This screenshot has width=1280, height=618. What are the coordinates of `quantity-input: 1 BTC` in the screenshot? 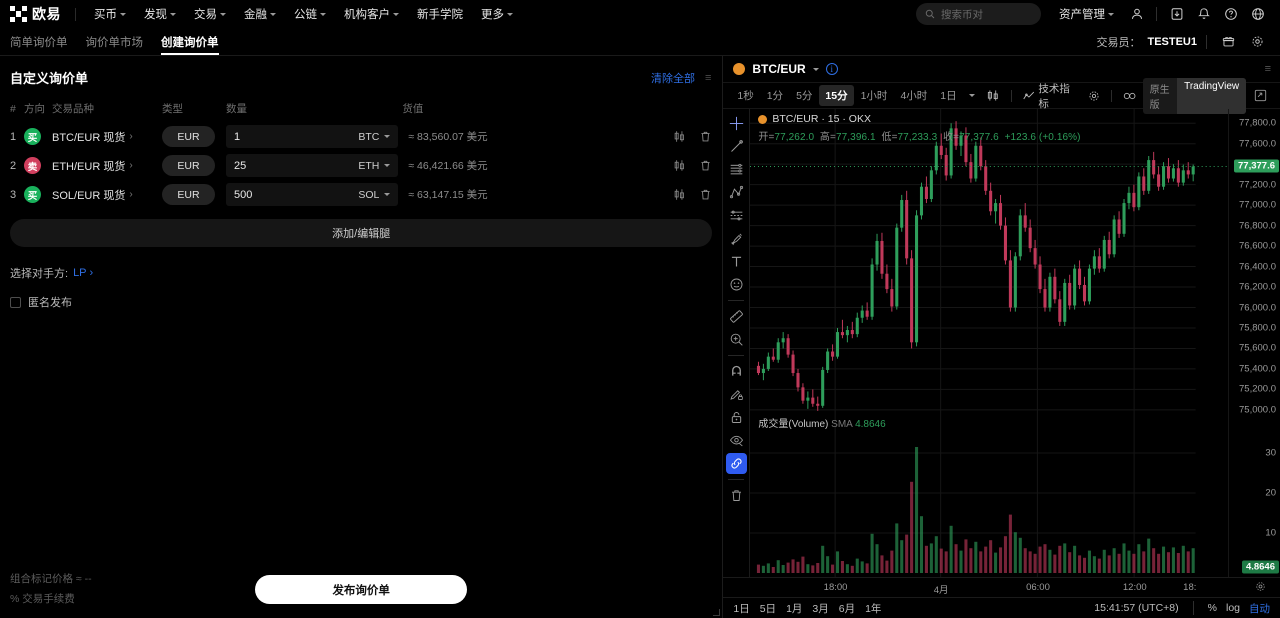 It's located at (312, 136).